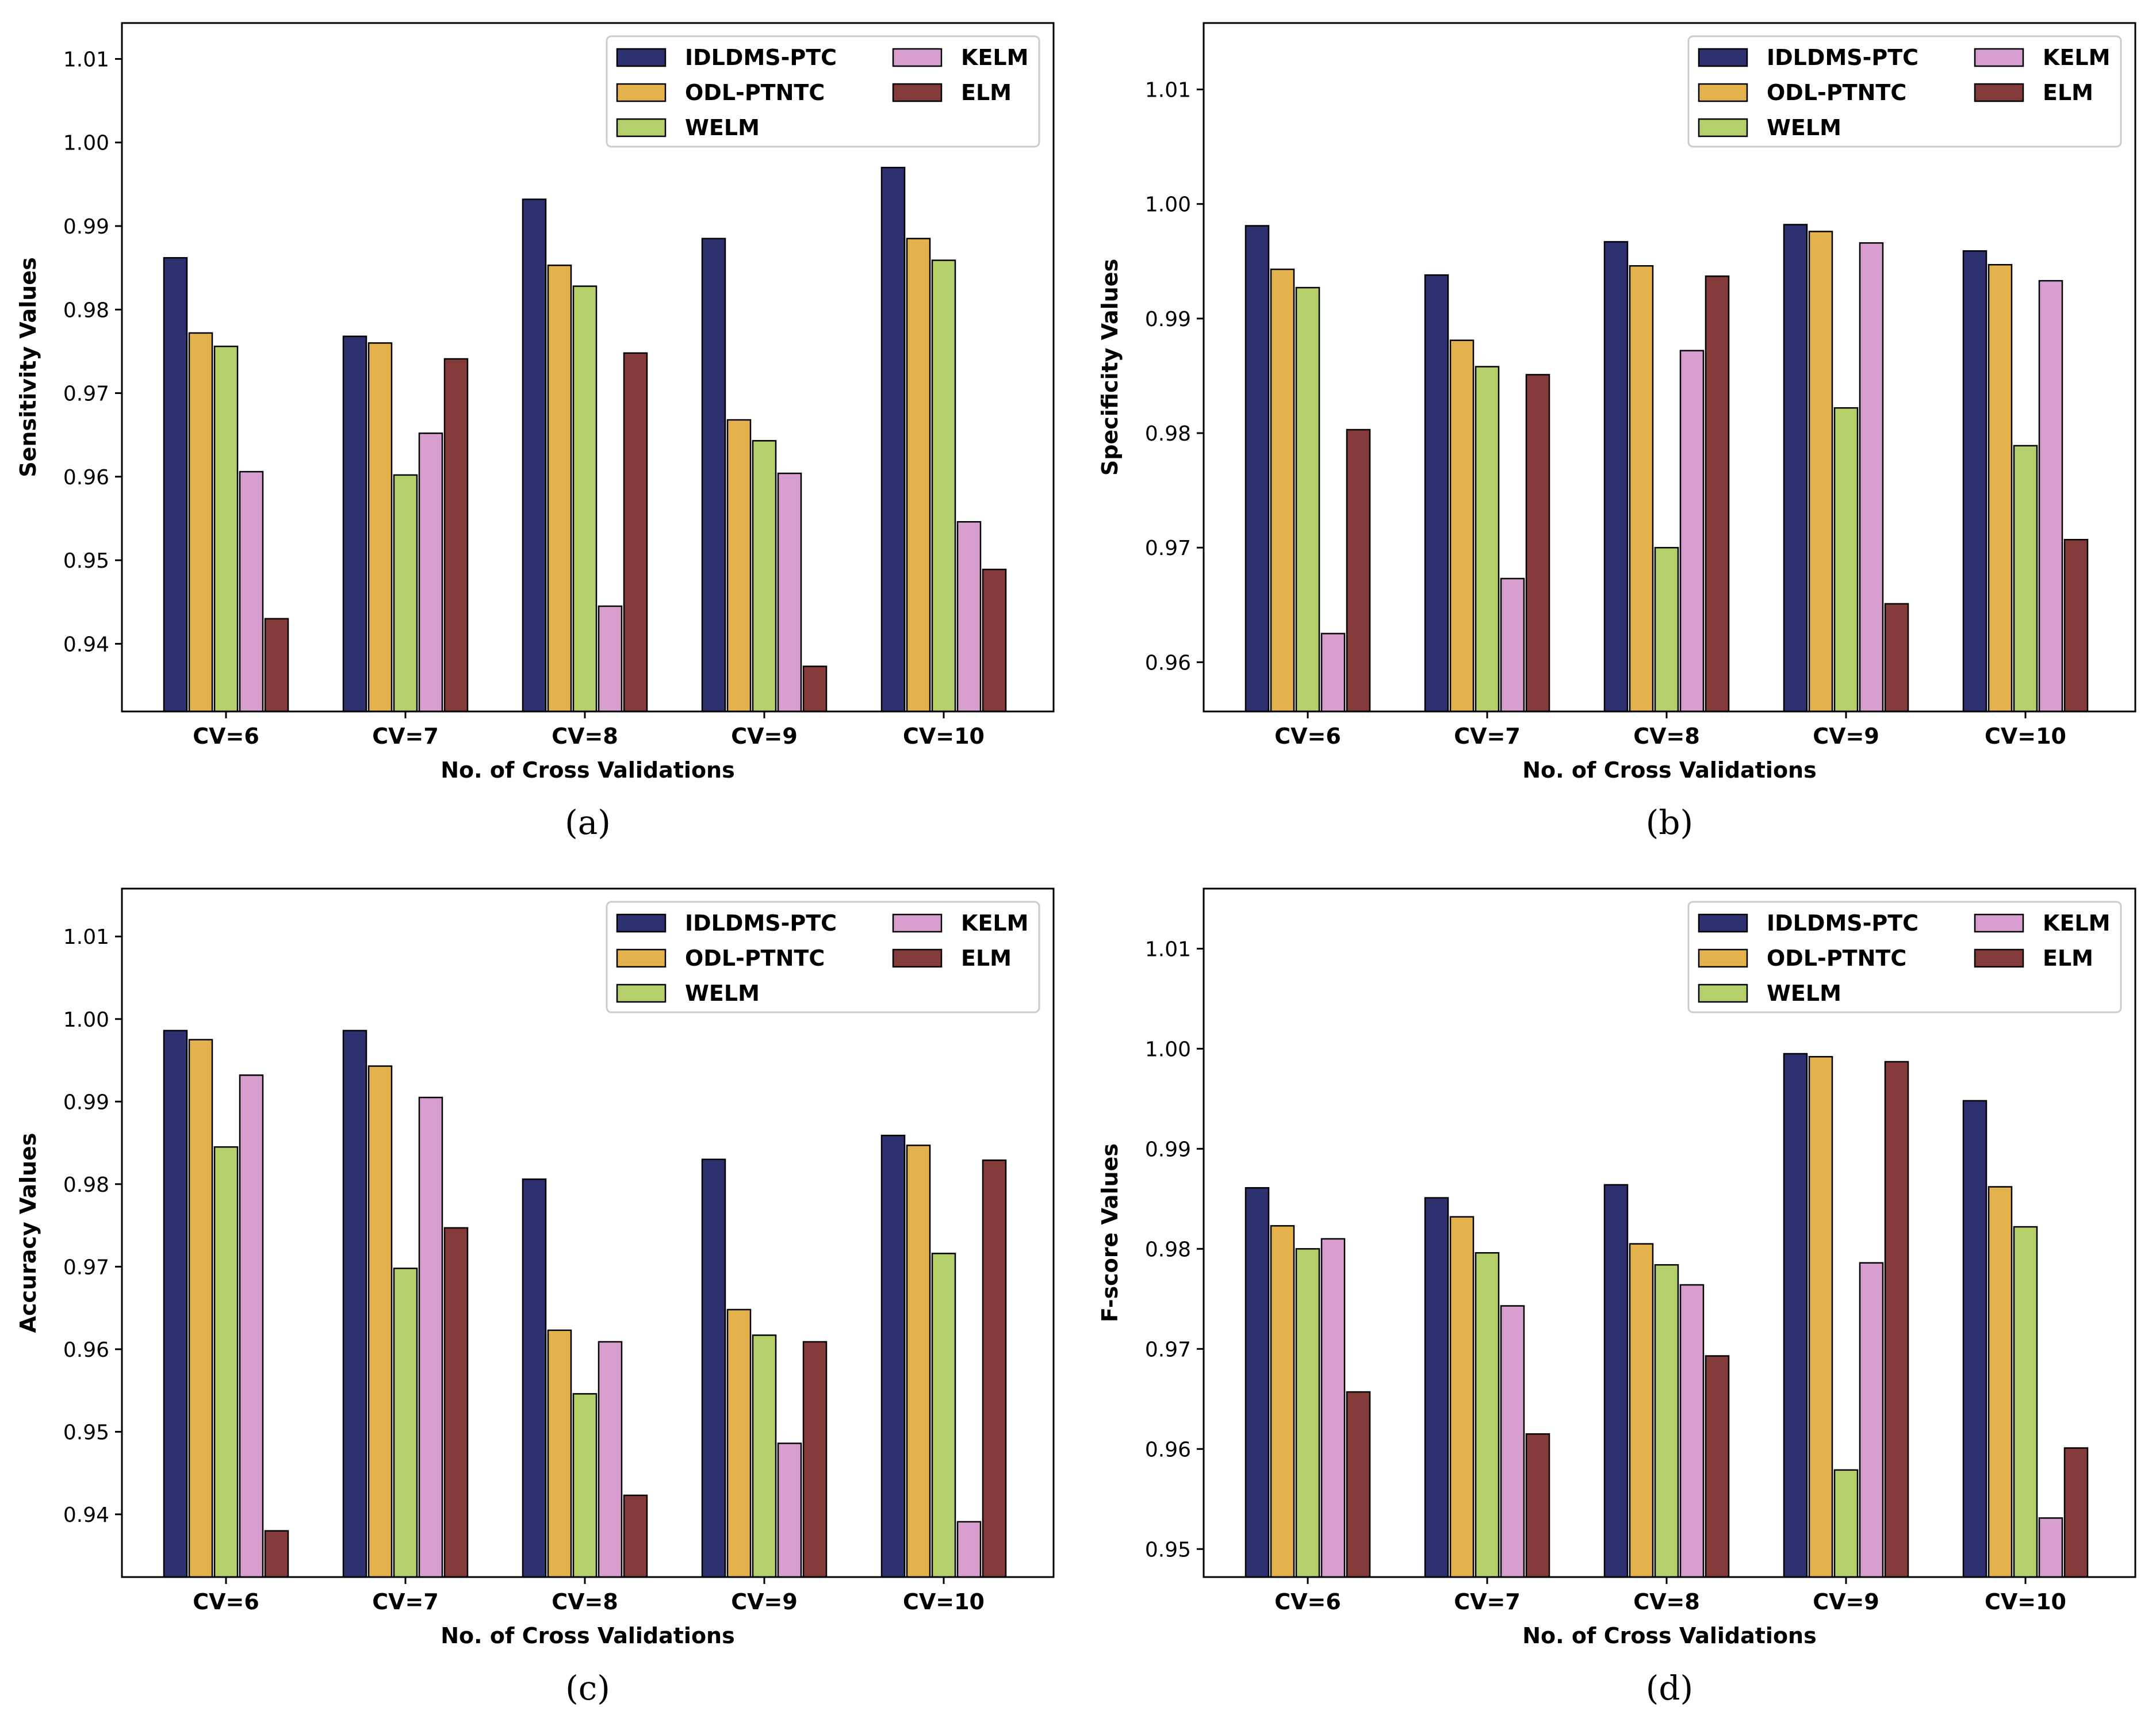 This screenshot has width=2156, height=1722. Describe the element at coordinates (86, 1020) in the screenshot. I see `y-tick-label: 1.00` at that location.